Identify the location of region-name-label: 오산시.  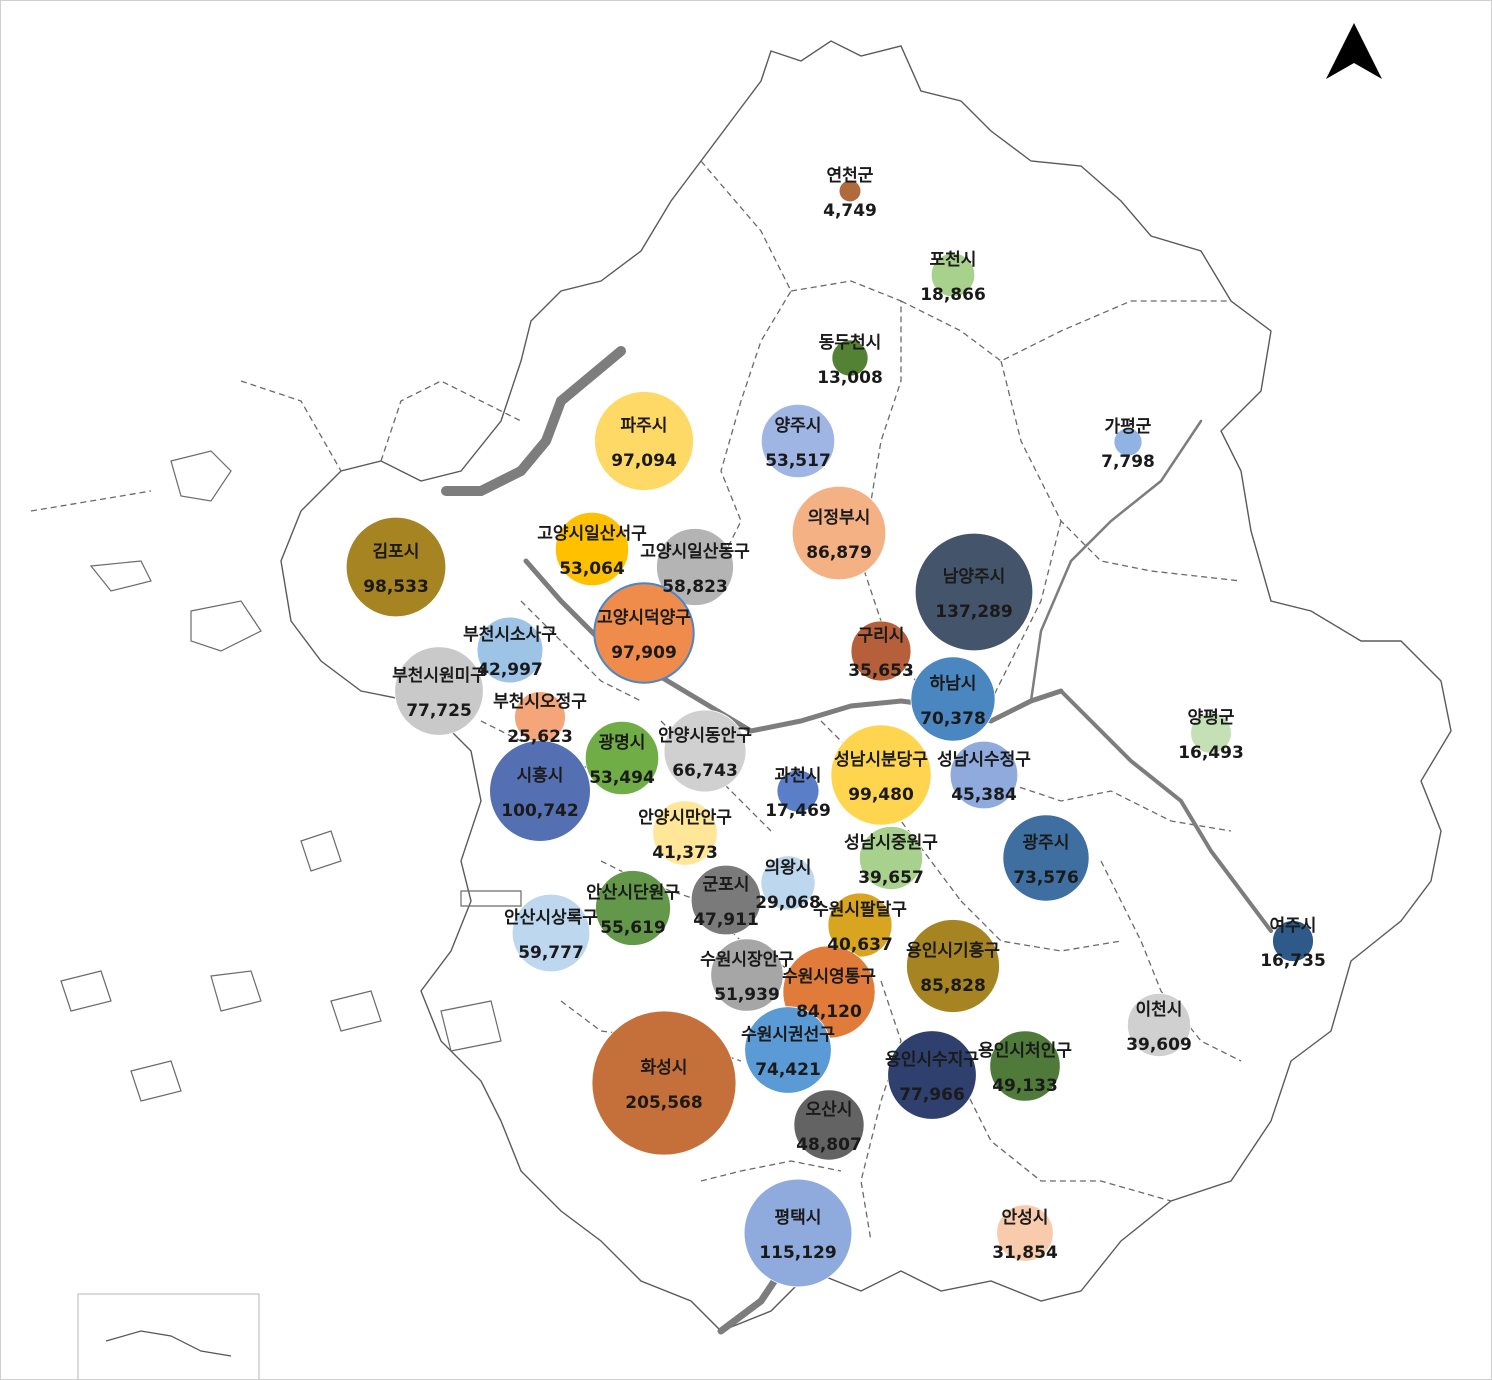
(829, 1110).